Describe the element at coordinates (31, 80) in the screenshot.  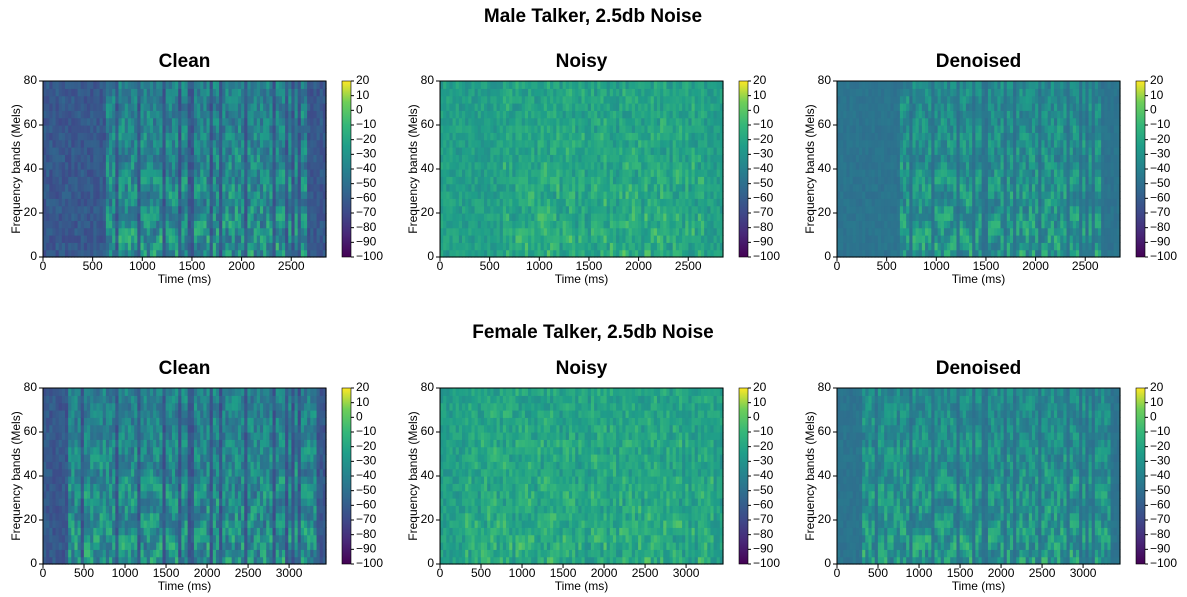
I see `y-tick-label: 80` at that location.